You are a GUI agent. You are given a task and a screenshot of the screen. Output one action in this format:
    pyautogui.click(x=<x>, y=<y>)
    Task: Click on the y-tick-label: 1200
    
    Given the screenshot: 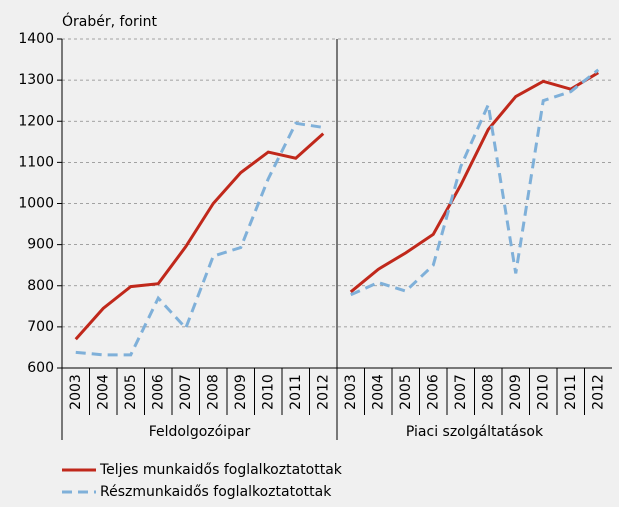 What is the action you would take?
    pyautogui.click(x=36, y=121)
    